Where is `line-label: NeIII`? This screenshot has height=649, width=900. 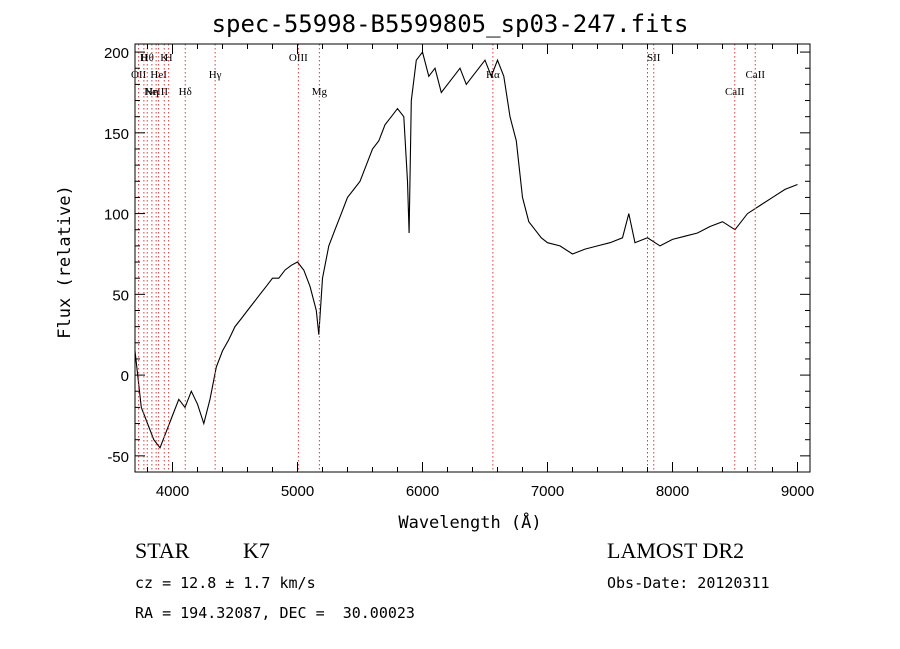
line-label: NeIII is located at coordinates (156, 92).